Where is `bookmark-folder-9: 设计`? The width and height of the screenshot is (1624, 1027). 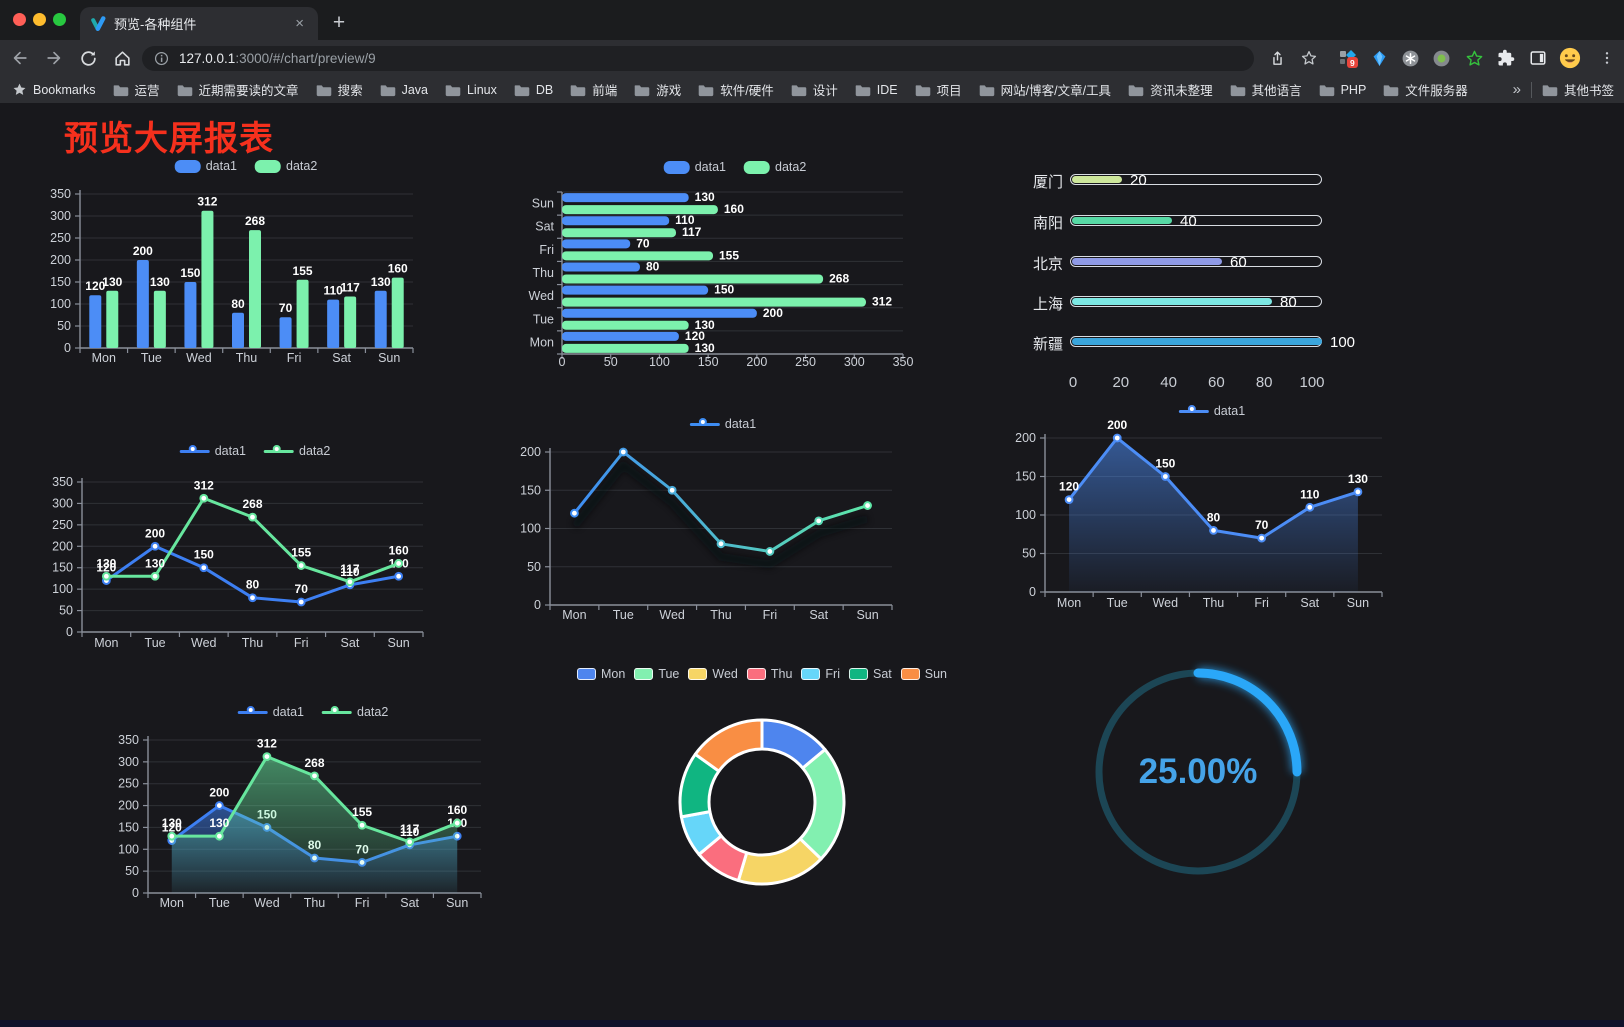 bookmark-folder-9: 设计 is located at coordinates (814, 89).